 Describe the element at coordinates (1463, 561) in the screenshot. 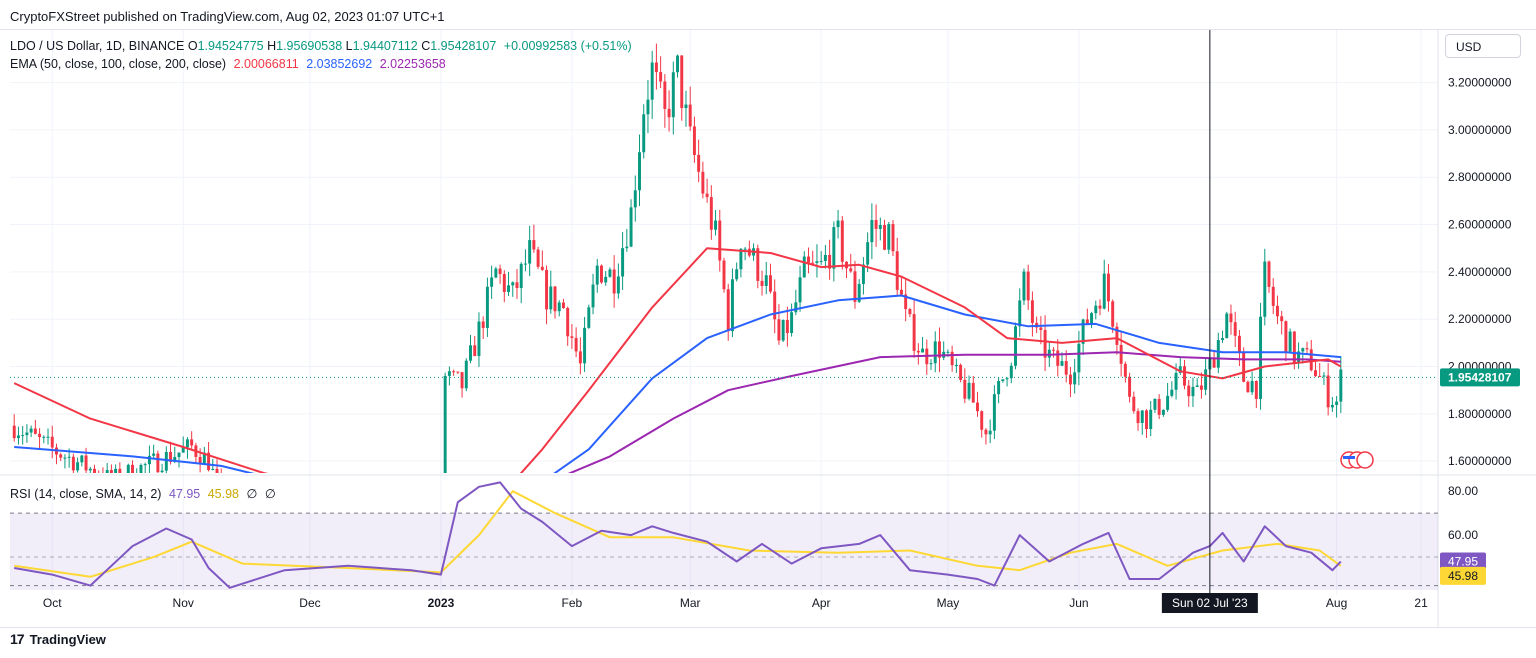

I see `rsi-value-badge` at that location.